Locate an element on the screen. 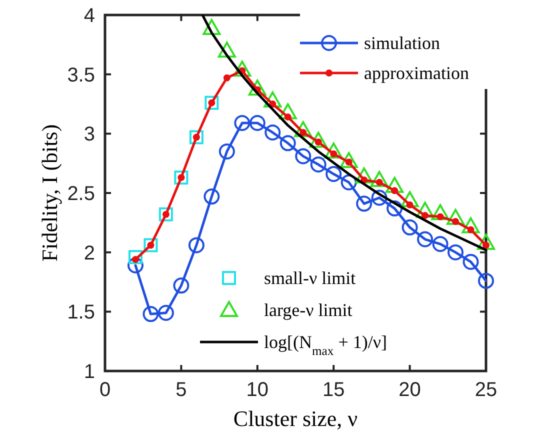 Image resolution: width=536 pixels, height=436 pixels. y-tick-label: 4 is located at coordinates (89, 16).